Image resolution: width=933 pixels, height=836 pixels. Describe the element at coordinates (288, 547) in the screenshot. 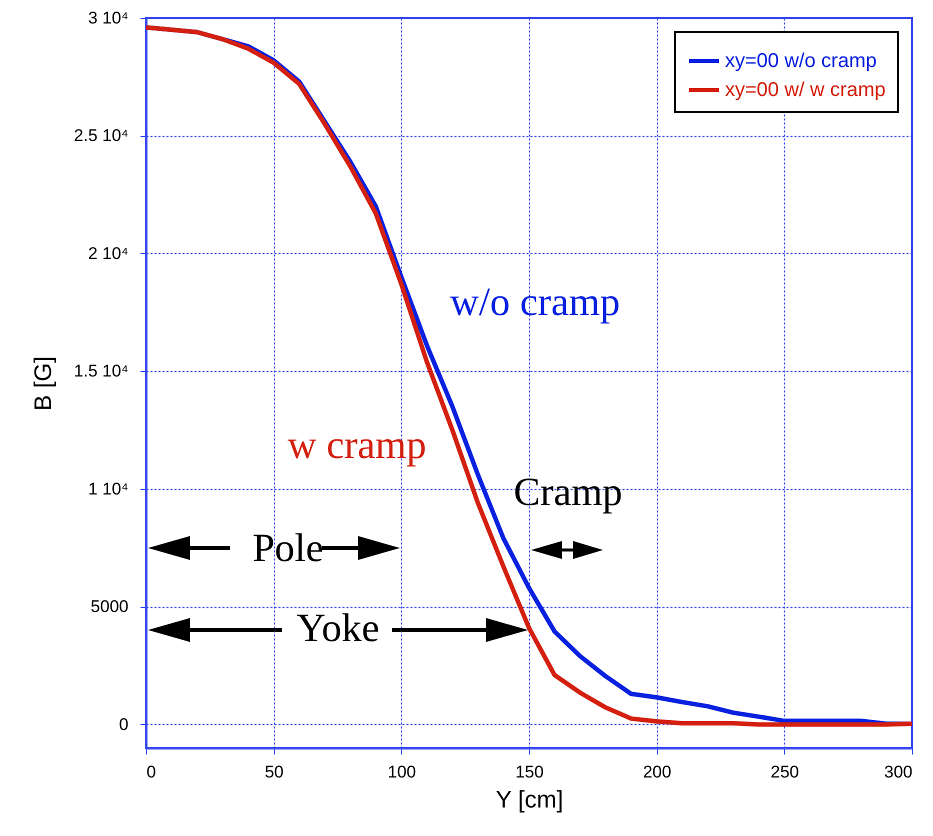

I see `annotation: Pole` at that location.